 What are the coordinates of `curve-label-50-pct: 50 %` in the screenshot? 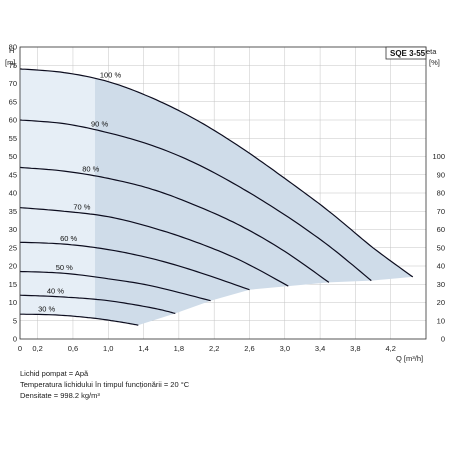 It's located at (64, 267).